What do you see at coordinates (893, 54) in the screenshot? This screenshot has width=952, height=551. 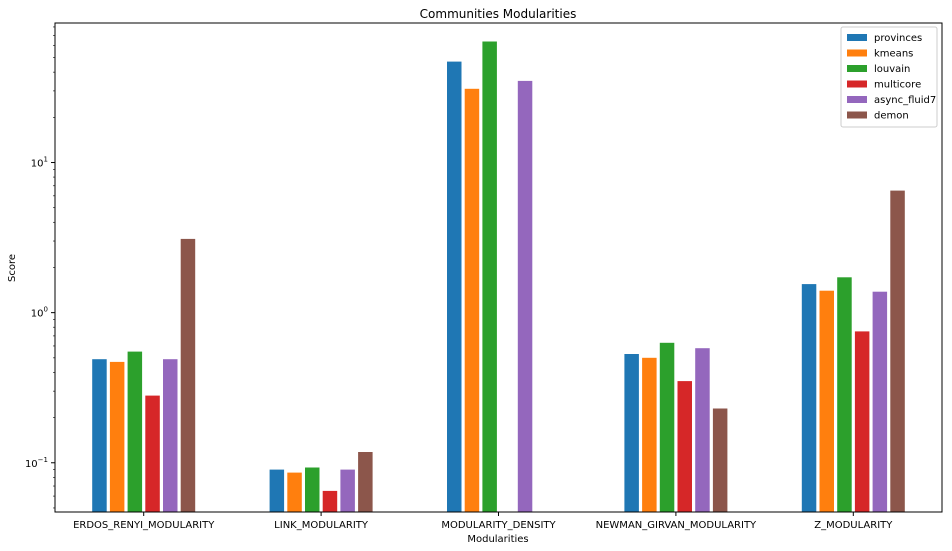 I see `legend-label-kmeans: kmeans` at bounding box center [893, 54].